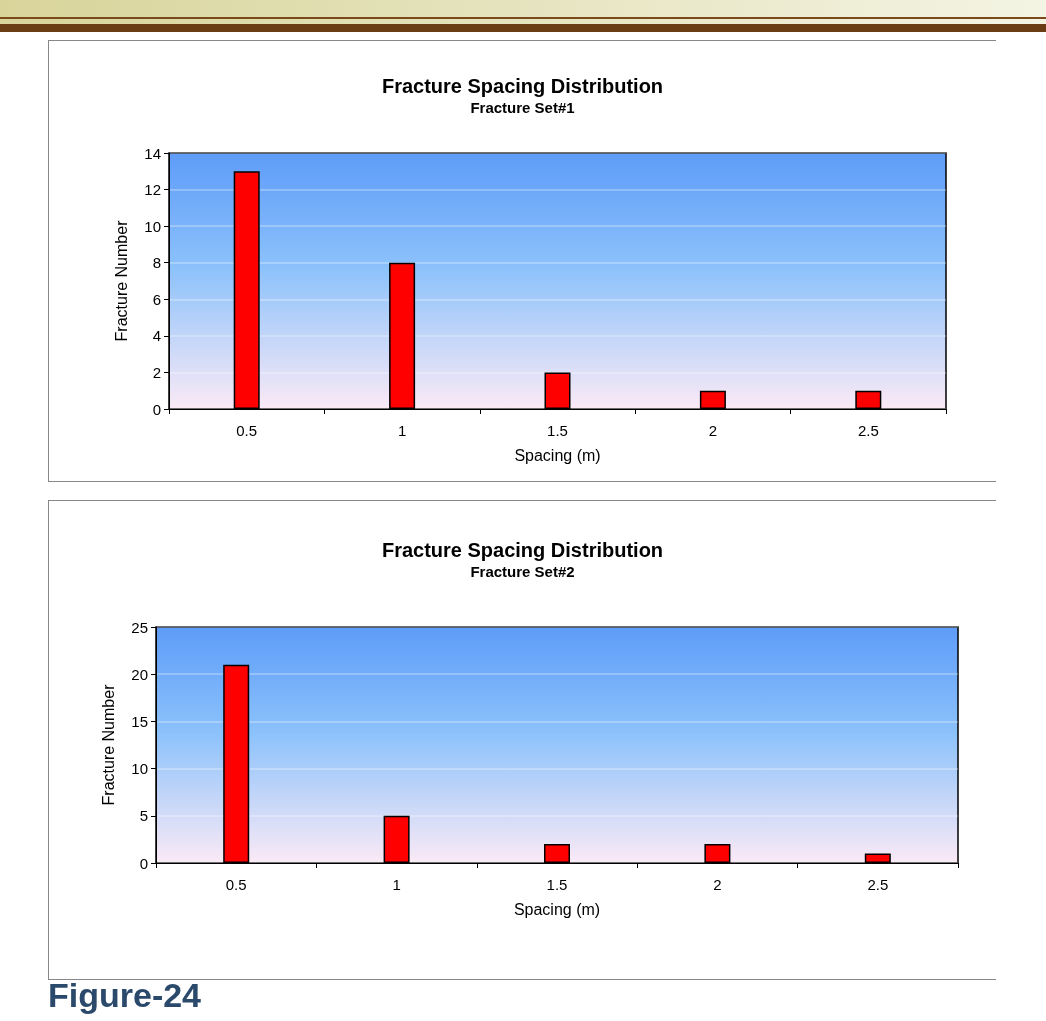  Describe the element at coordinates (156, 336) in the screenshot. I see `y-tick-label: 4` at that location.